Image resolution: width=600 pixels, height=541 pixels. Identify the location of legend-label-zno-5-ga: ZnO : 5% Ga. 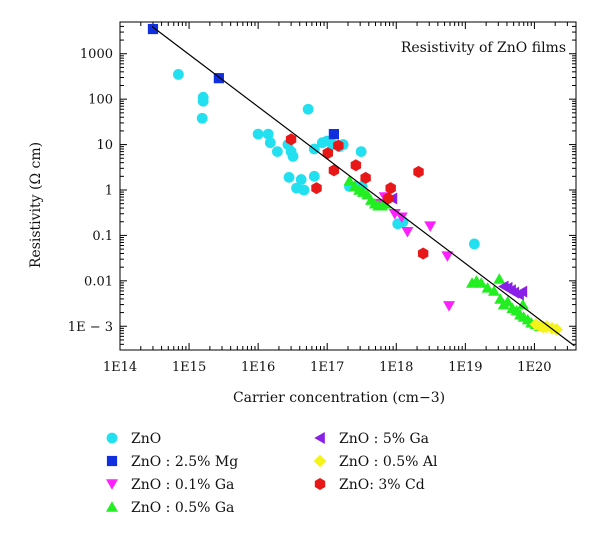
(384, 439).